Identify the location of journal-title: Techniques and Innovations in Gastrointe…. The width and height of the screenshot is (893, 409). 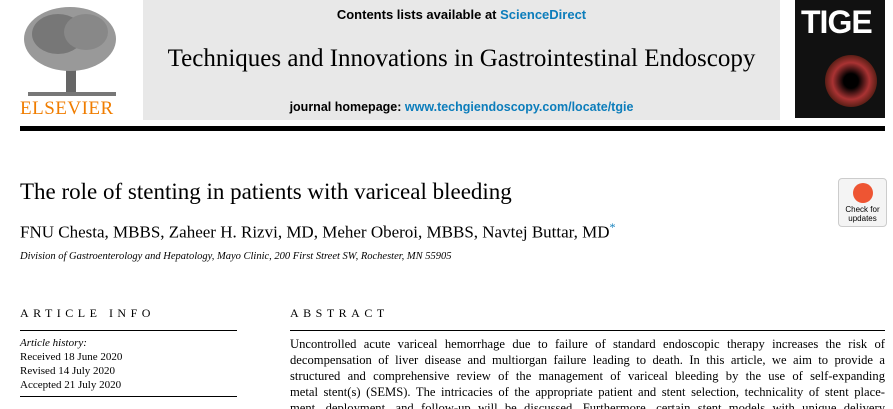
(461, 58).